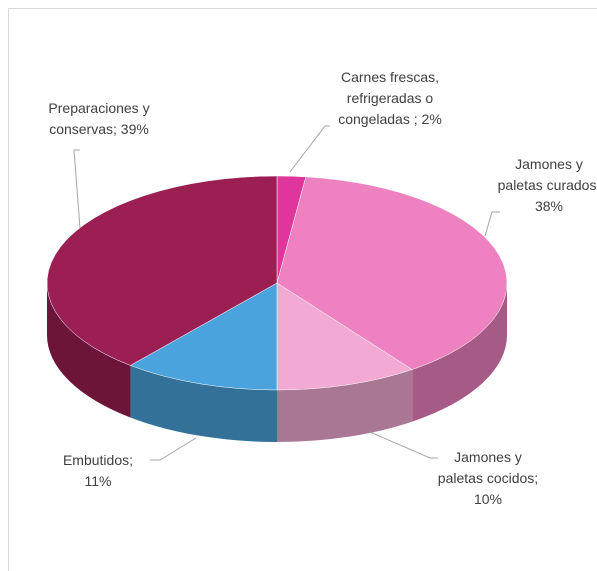 This screenshot has height=571, width=597. Describe the element at coordinates (134, 129) in the screenshot. I see `label-value: 39%` at that location.